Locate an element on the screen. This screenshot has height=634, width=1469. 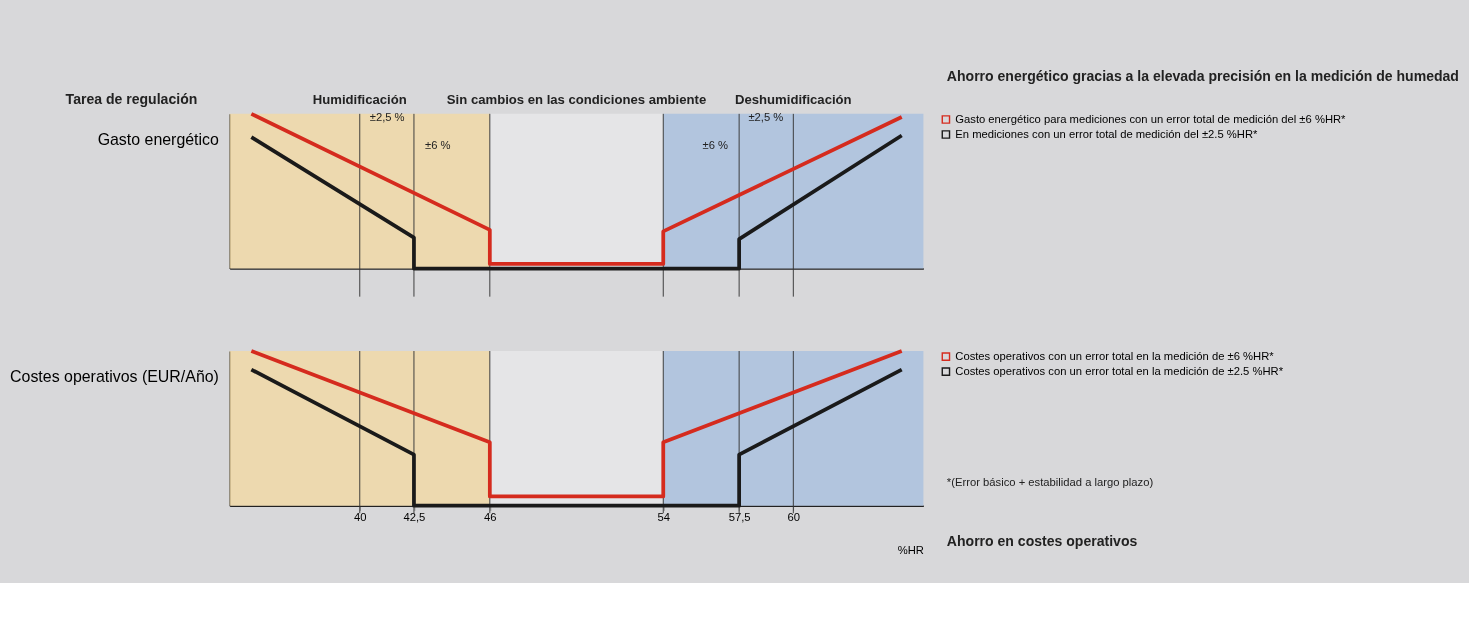
legend-label: Gasto energético para mediciones con un error total de medición del ±6 %HR* is located at coordinates (1151, 119).